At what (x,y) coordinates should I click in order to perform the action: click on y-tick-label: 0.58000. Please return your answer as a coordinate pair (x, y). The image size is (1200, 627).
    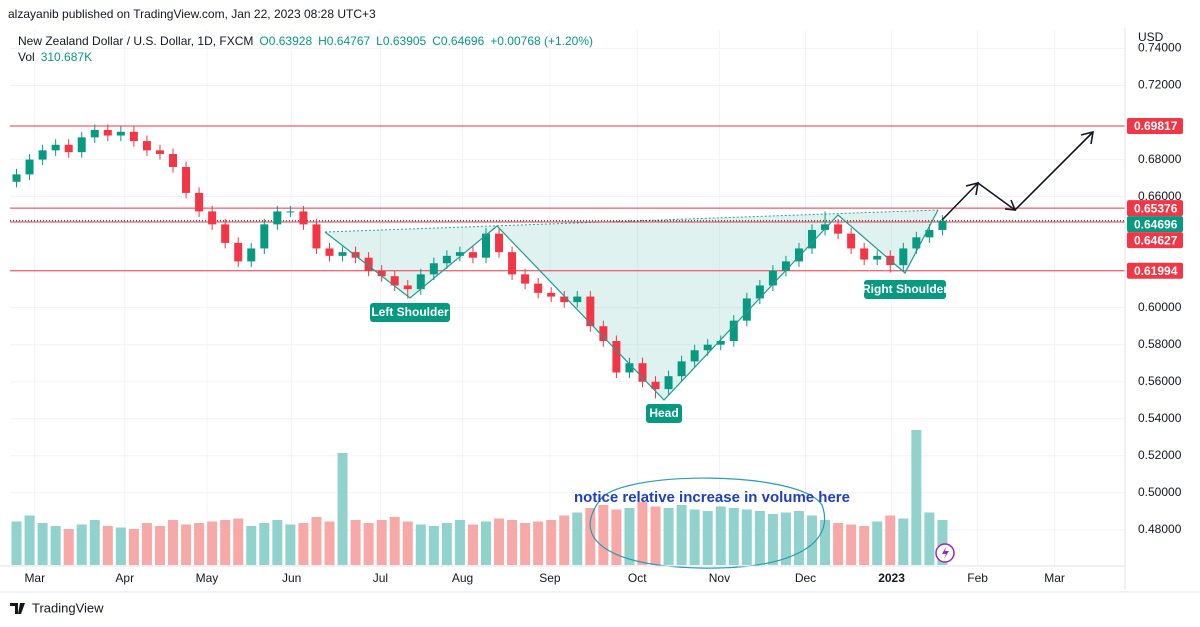
    Looking at the image, I should click on (1160, 344).